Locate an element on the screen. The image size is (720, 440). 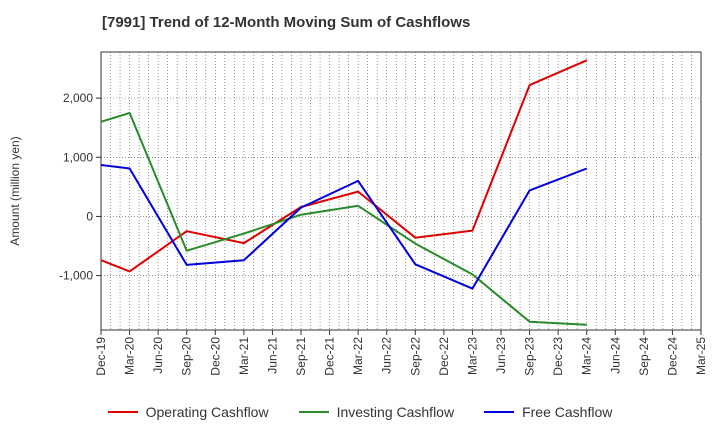
x-tick-label: Mar-24 is located at coordinates (587, 356).